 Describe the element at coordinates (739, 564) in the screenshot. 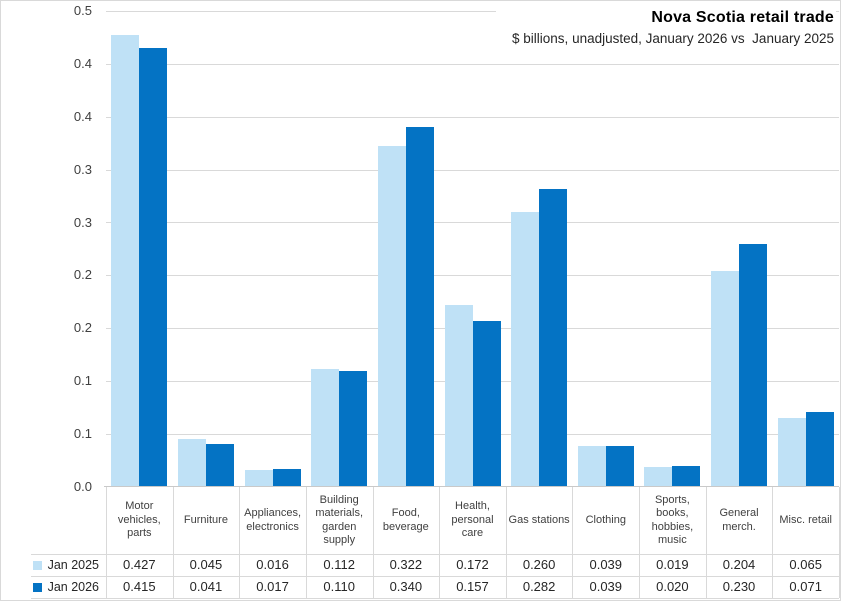

I see `table-value: 0.204` at that location.